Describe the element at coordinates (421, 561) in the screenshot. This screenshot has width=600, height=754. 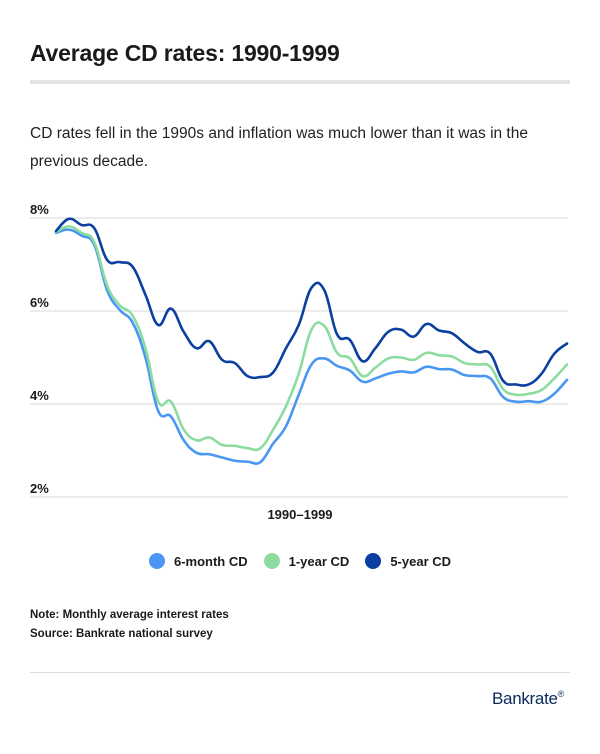
I see `legend-label-5-year: 5-year CD` at that location.